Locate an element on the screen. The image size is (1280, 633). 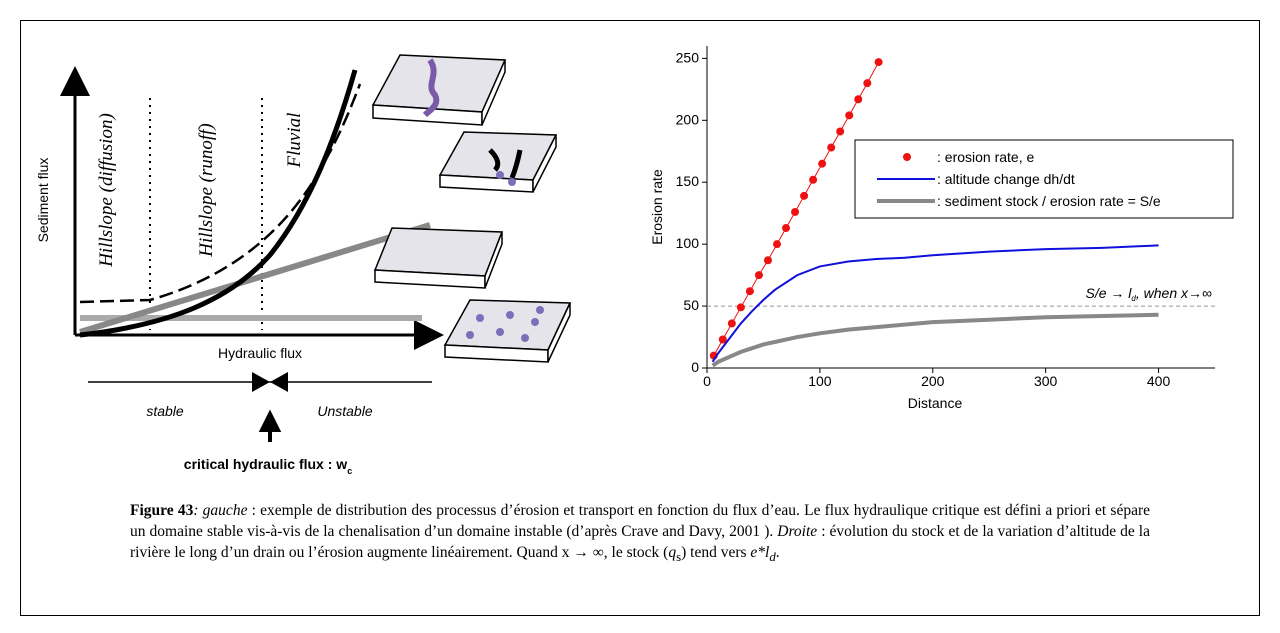
domain-label: Fluvial is located at coordinates (294, 141).